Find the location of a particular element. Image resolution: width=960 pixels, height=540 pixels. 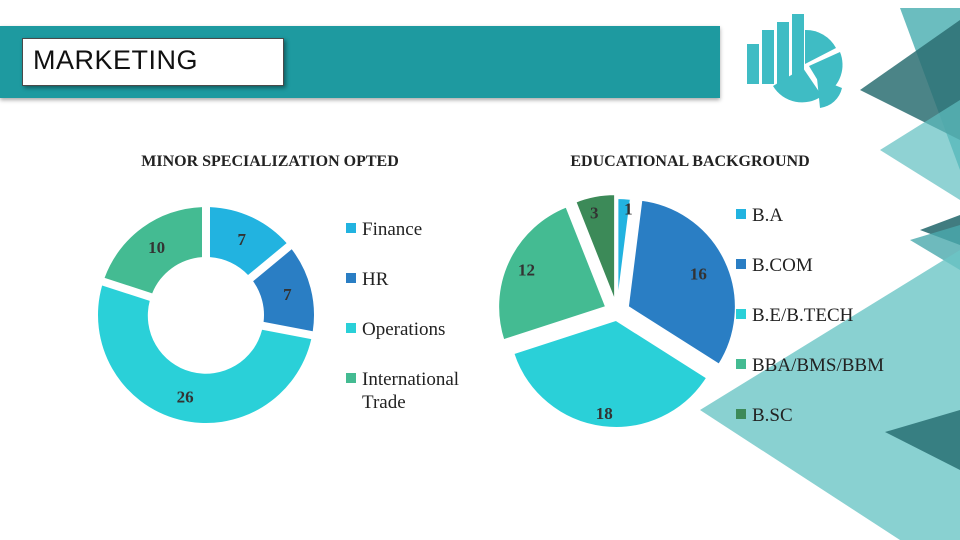

legend-label: BBA/BMS/BBM is located at coordinates (818, 365).